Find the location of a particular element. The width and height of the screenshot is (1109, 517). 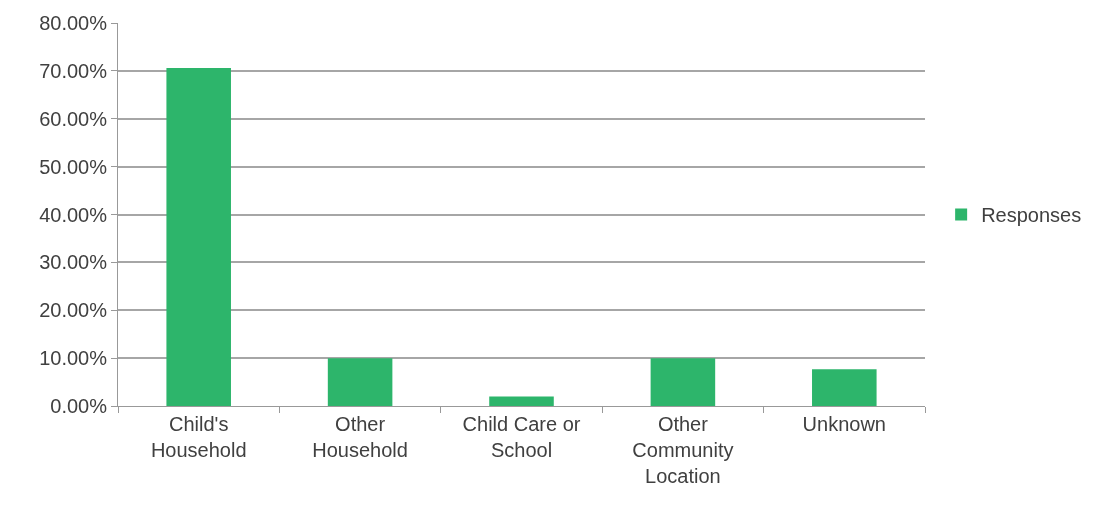

x-tick-label: Child Care or School is located at coordinates (521, 437).